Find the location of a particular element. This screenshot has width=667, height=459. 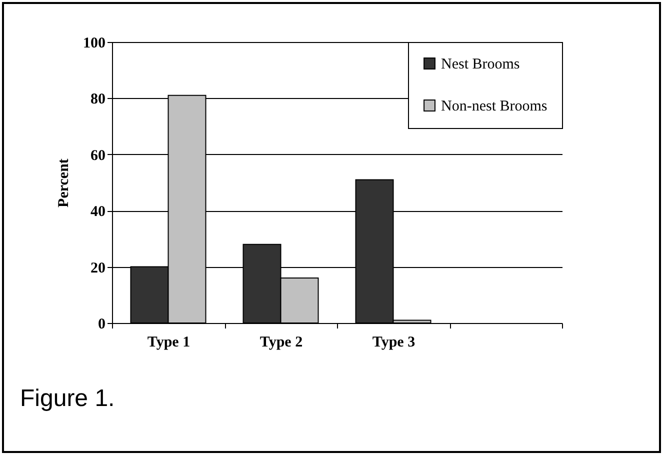

y-tick-label: 100 is located at coordinates (94, 44).